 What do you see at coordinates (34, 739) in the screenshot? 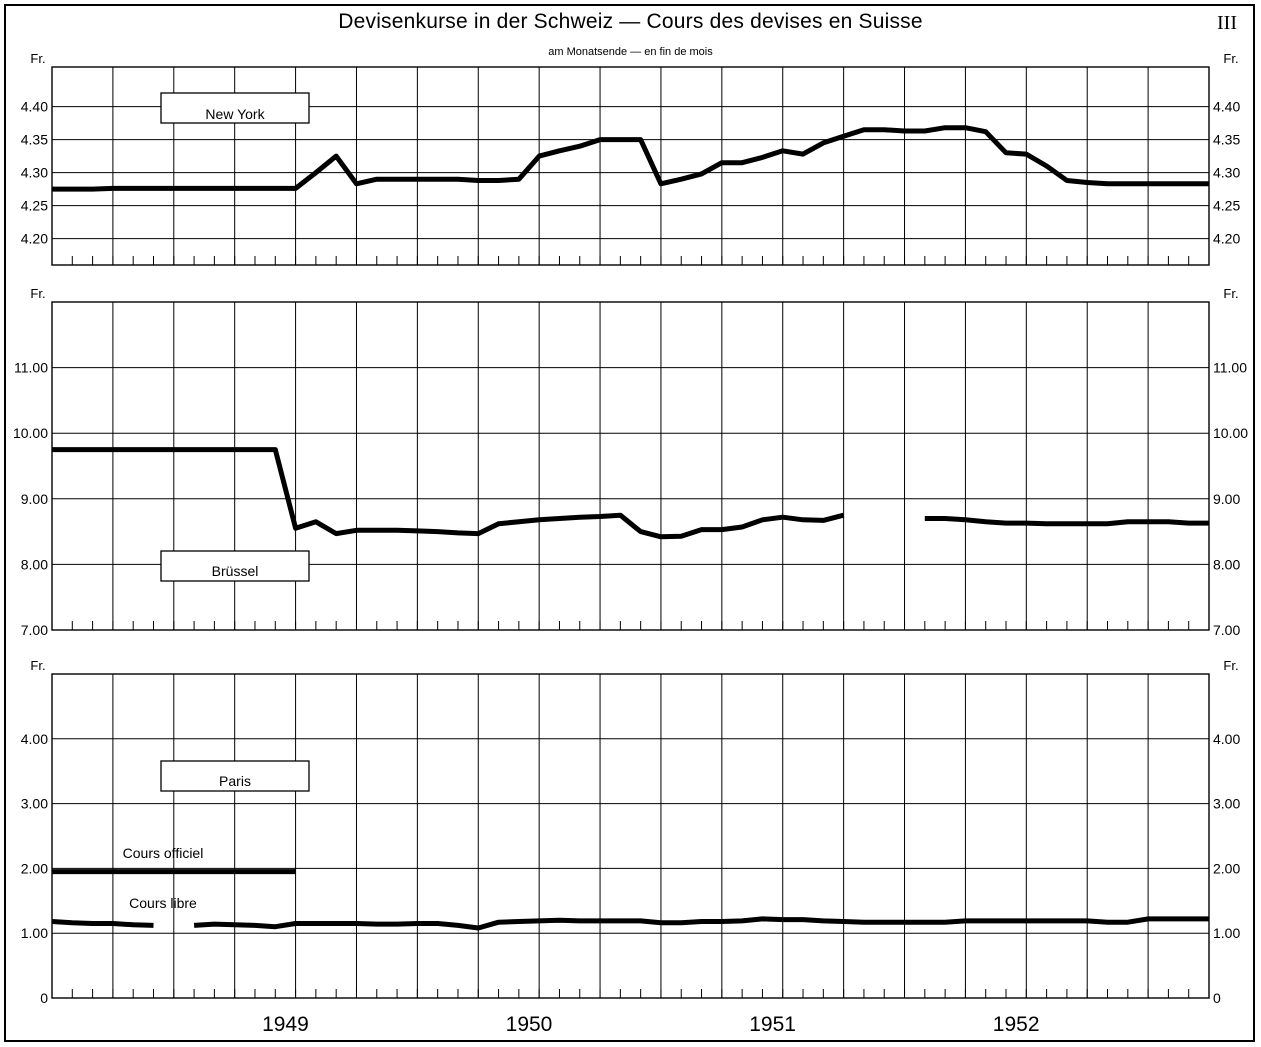
I see `panel-3-y-tick-label-left: 4.00` at bounding box center [34, 739].